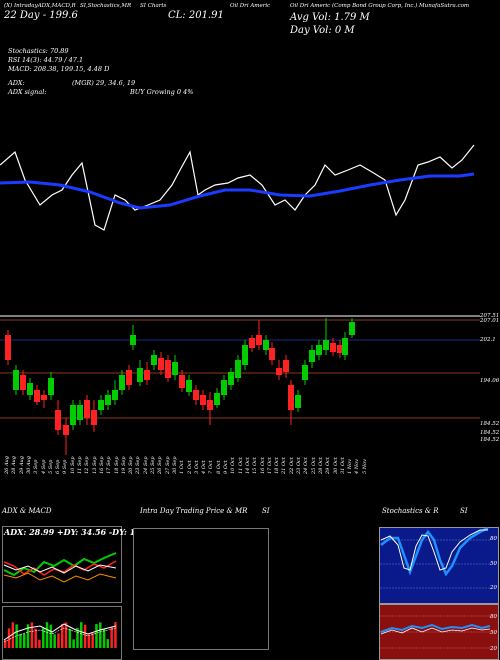 The height and width of the screenshot is (660, 500). I want to click on header-company: Oil Dri Americ, so click(250, 6).